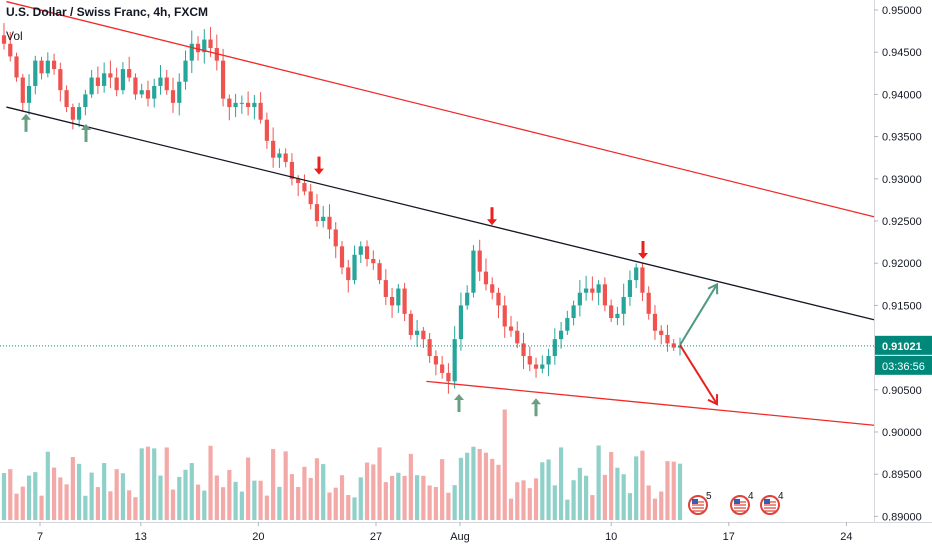 This screenshot has width=932, height=555. What do you see at coordinates (26, 116) in the screenshot?
I see `up-arrow-marker-head` at bounding box center [26, 116].